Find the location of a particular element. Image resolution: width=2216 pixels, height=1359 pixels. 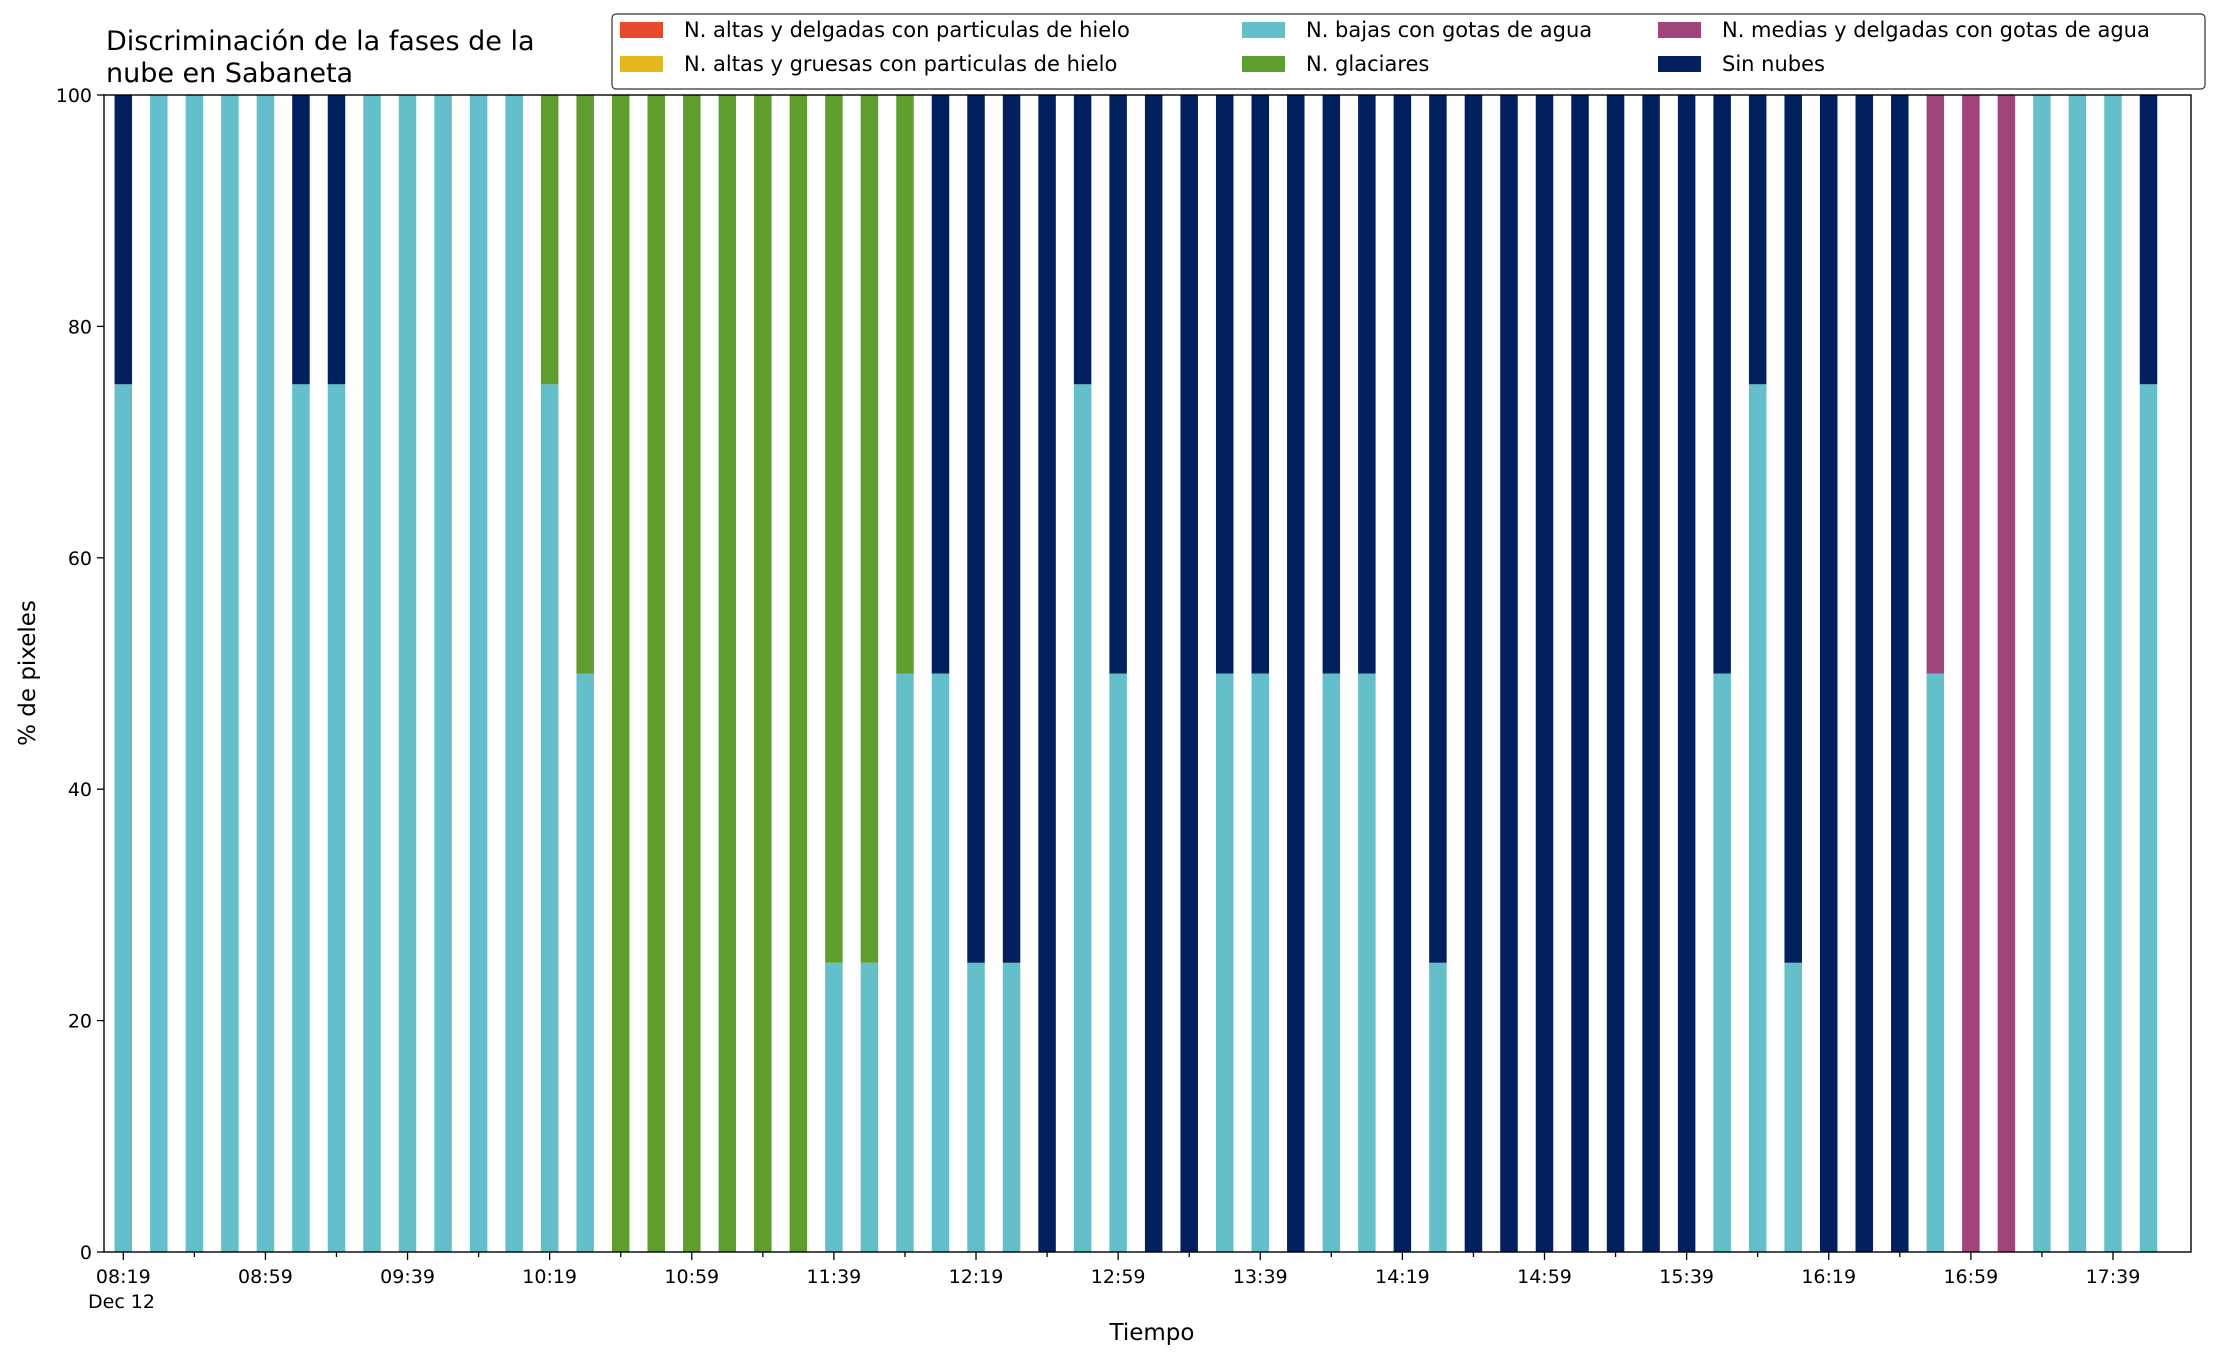

x-tick-label: 16:19 is located at coordinates (1828, 1277).